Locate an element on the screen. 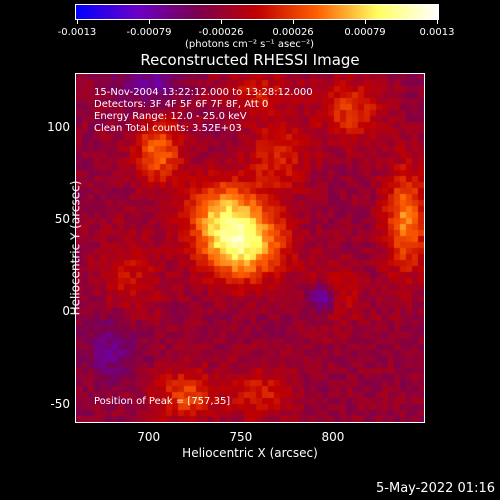  colorbar-tick-label: -0.00079 is located at coordinates (149, 32).